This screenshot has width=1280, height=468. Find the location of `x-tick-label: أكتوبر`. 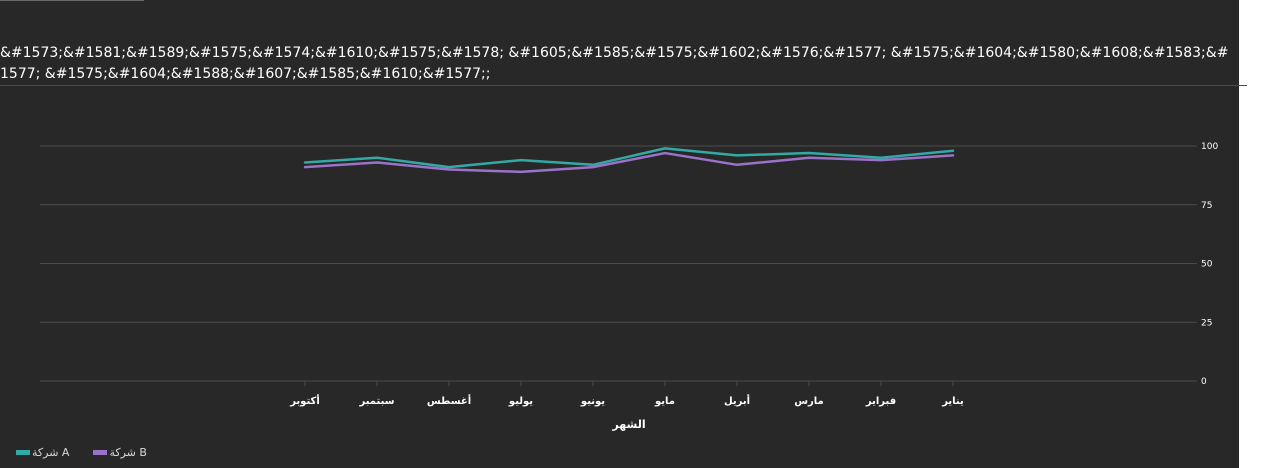

x-tick-label: أكتوبر is located at coordinates (304, 400).